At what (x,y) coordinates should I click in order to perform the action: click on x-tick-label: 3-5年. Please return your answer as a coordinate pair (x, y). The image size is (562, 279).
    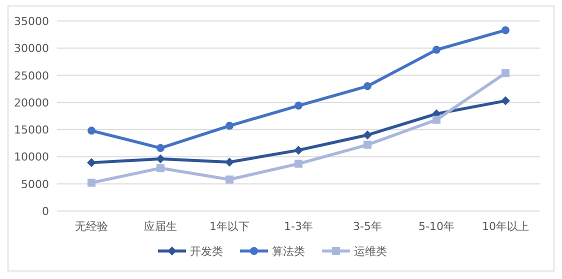
    Looking at the image, I should click on (367, 226).